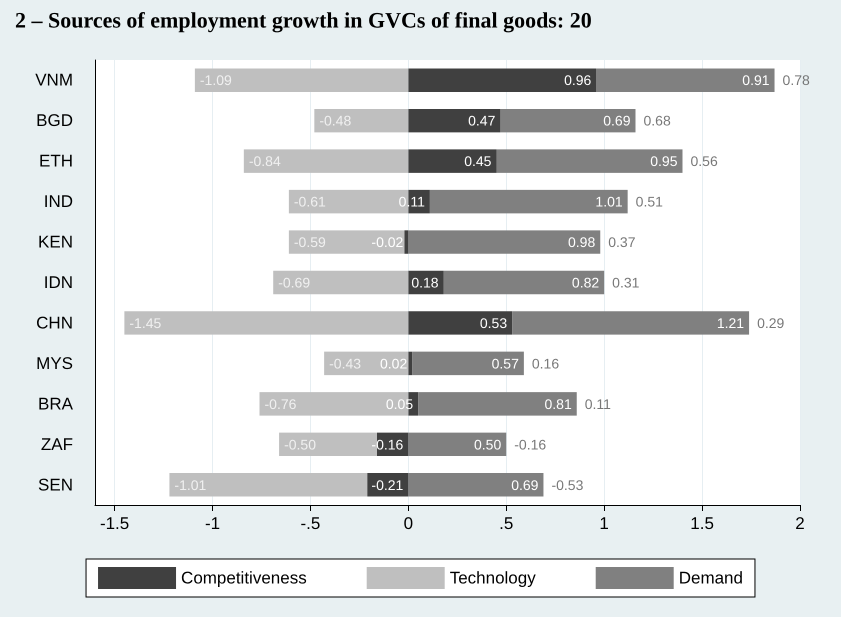 The width and height of the screenshot is (841, 617). What do you see at coordinates (771, 322) in the screenshot?
I see `total-label: 0.29` at bounding box center [771, 322].